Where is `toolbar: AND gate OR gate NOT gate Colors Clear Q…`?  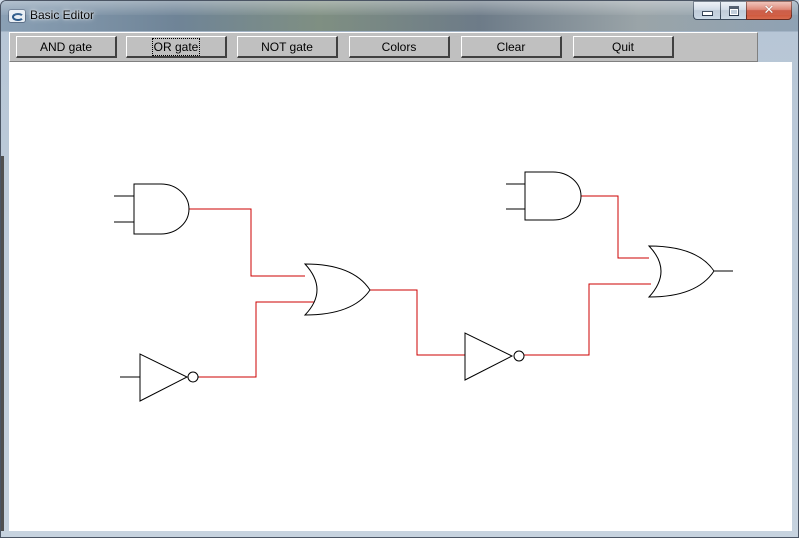 toolbar: AND gate OR gate NOT gate Colors Clear Q… is located at coordinates (383, 47).